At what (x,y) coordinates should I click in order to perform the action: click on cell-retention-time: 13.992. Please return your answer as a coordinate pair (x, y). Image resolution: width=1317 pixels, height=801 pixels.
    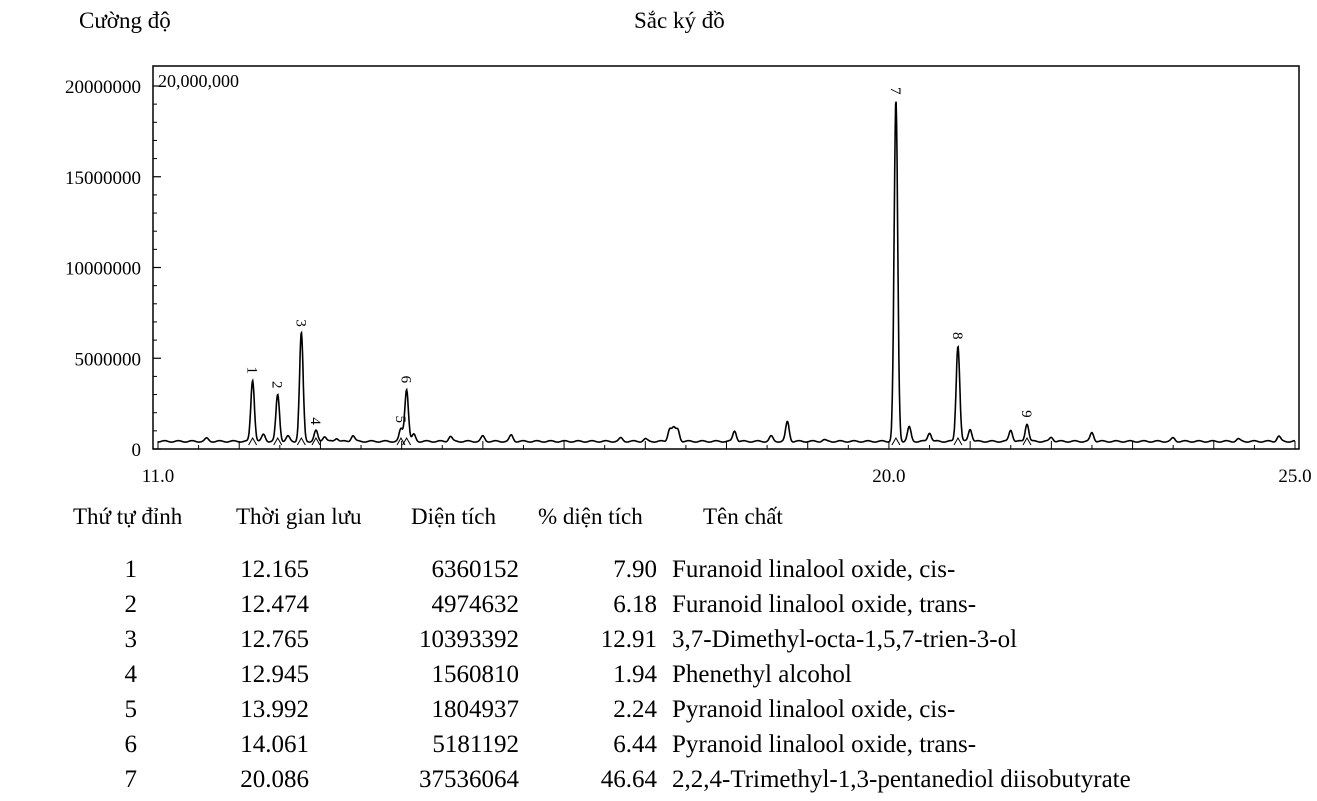
    Looking at the image, I should click on (274, 709).